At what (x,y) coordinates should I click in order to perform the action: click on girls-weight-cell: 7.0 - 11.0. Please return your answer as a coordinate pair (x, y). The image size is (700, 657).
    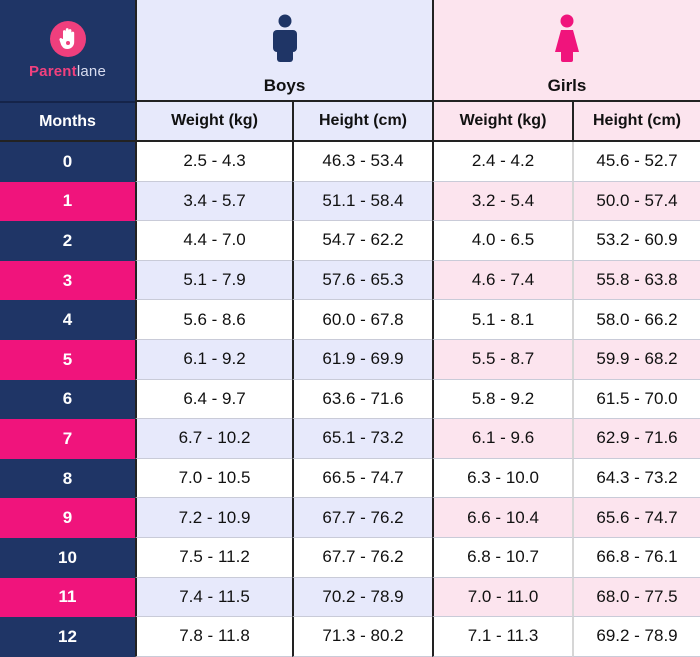
    Looking at the image, I should click on (502, 597).